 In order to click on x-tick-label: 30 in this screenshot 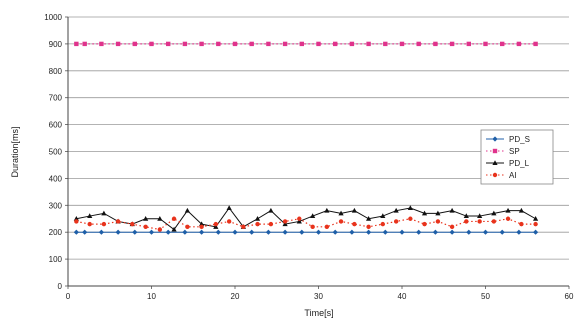, I will do `click(318, 296)`.